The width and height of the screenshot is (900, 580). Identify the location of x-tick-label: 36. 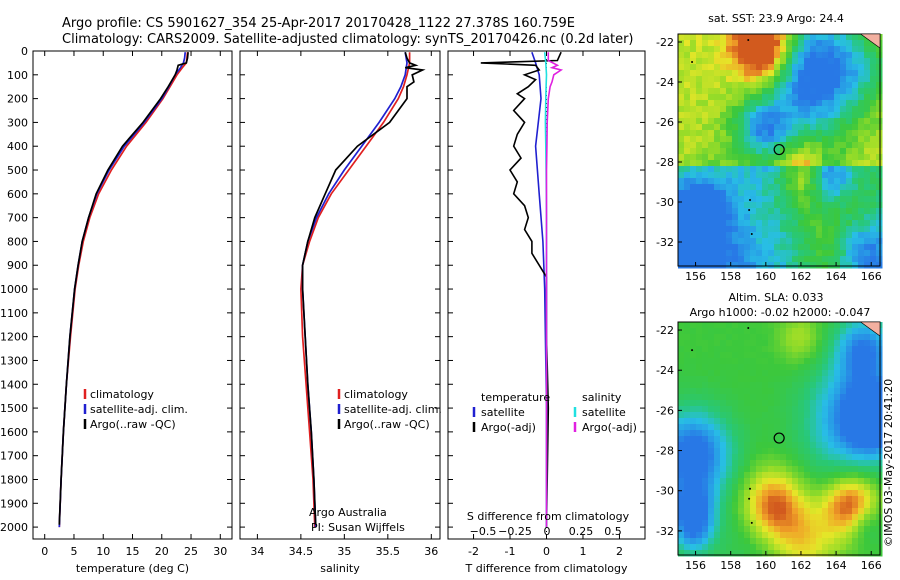
(431, 551).